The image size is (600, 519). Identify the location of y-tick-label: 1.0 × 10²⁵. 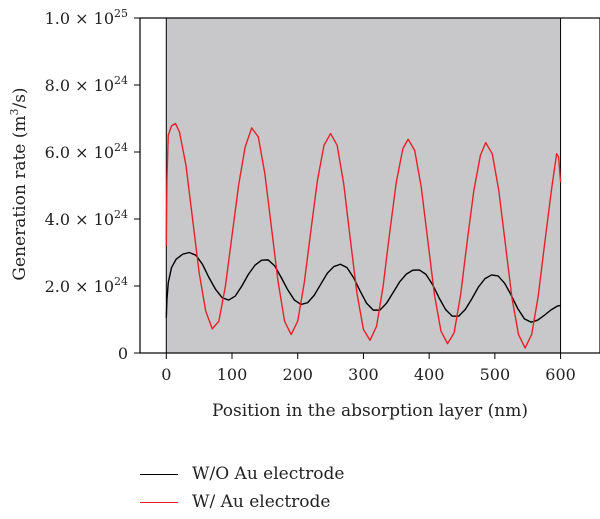
(86, 17).